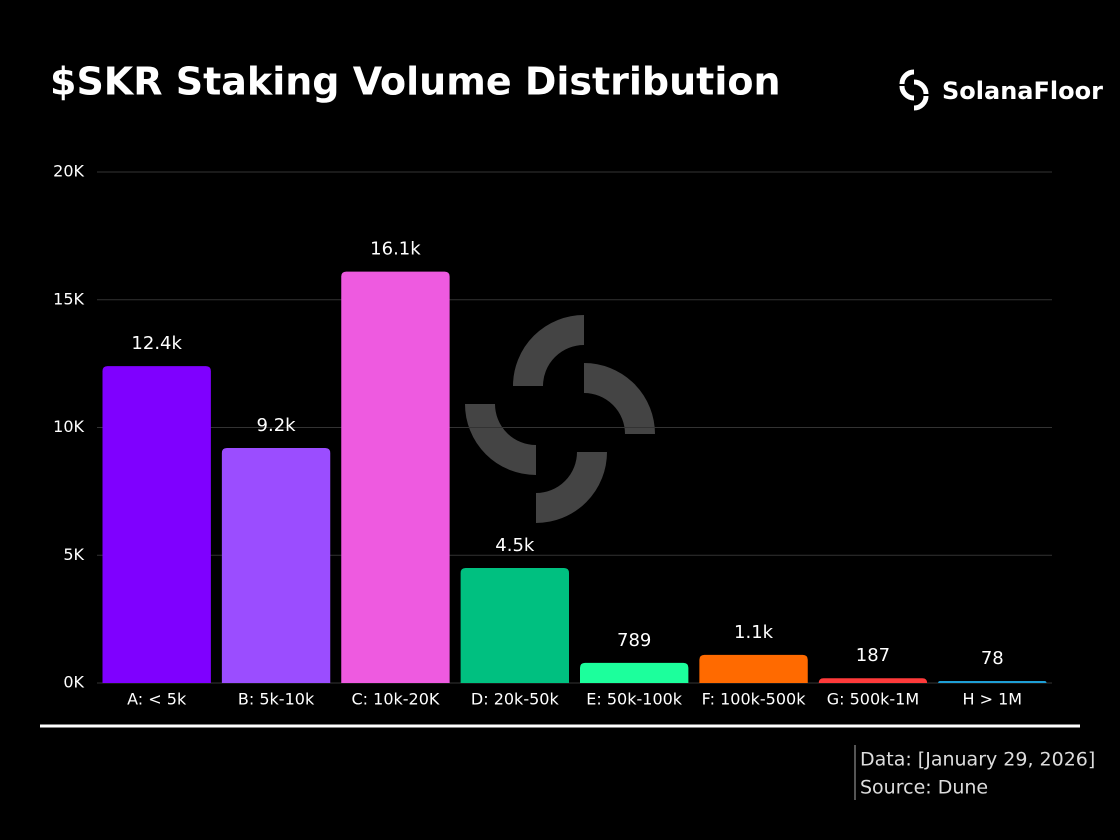 The image size is (1120, 840). Describe the element at coordinates (515, 699) in the screenshot. I see `x-tick-label: D: 20k-50k` at that location.